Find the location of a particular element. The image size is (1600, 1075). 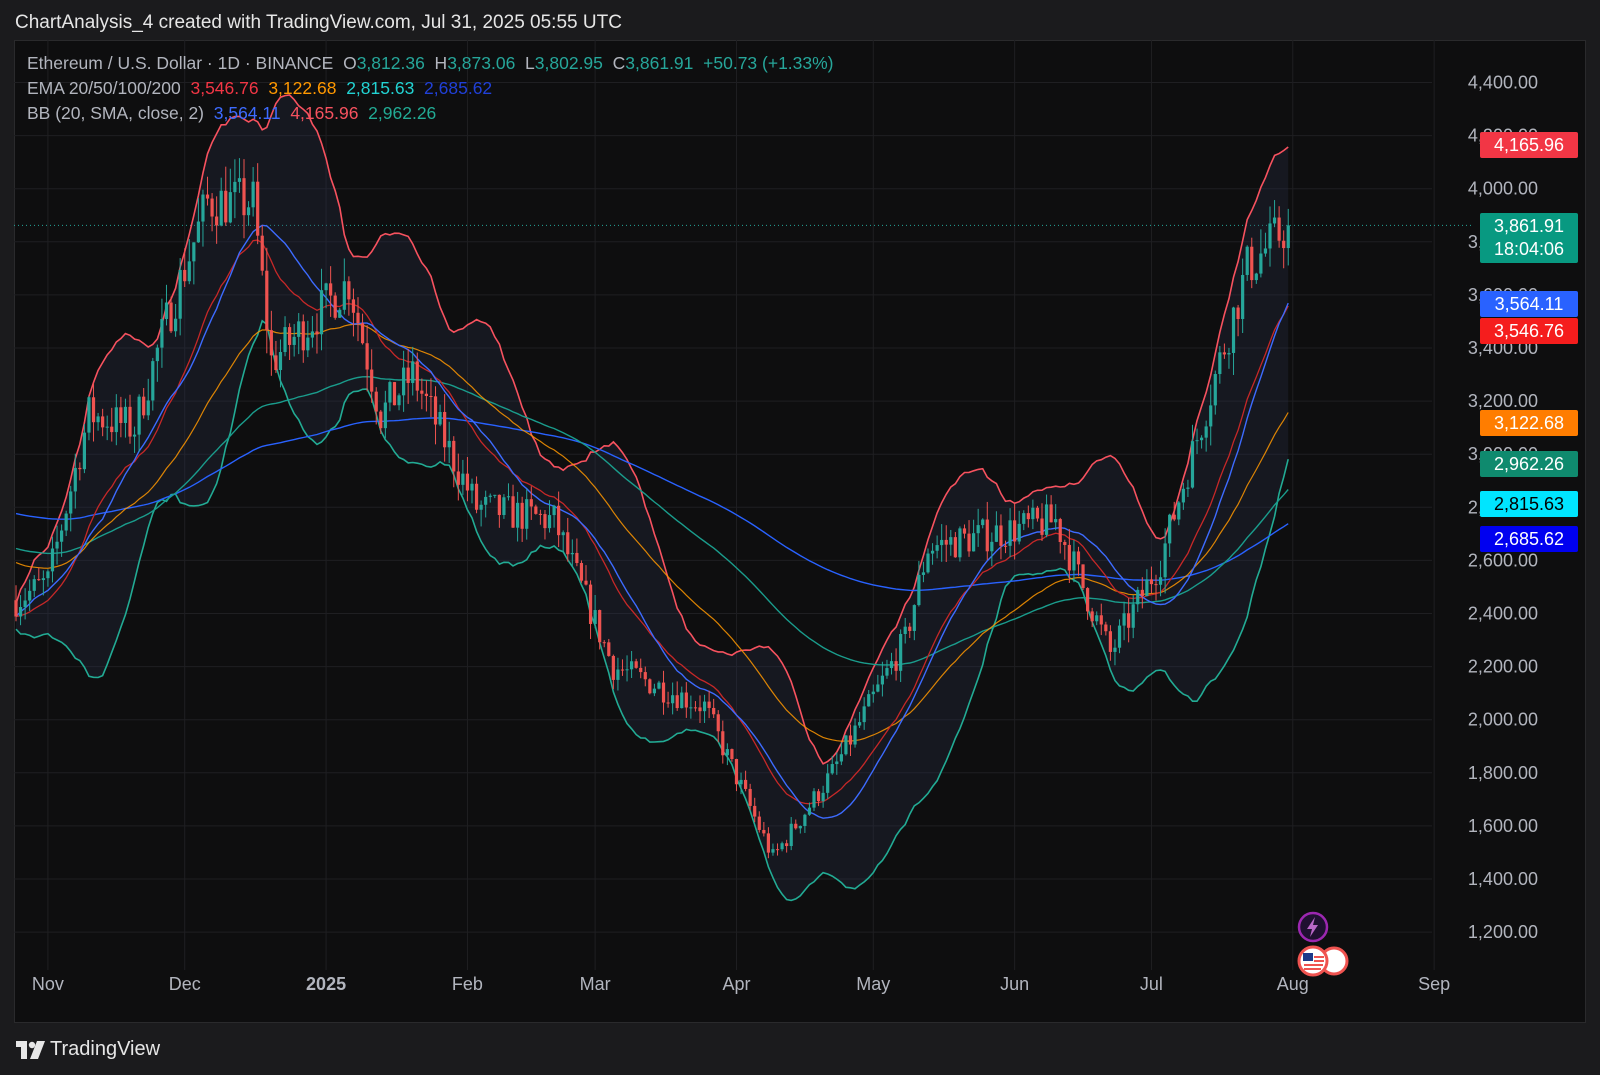

legend-high-label: H is located at coordinates (441, 63).